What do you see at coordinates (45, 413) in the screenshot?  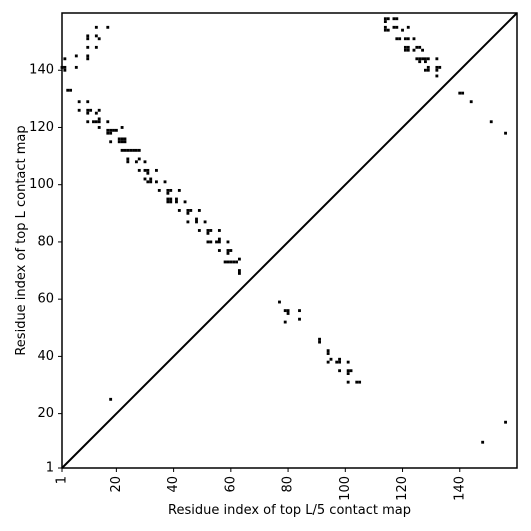 I see `y-tick-label: 20` at bounding box center [45, 413].